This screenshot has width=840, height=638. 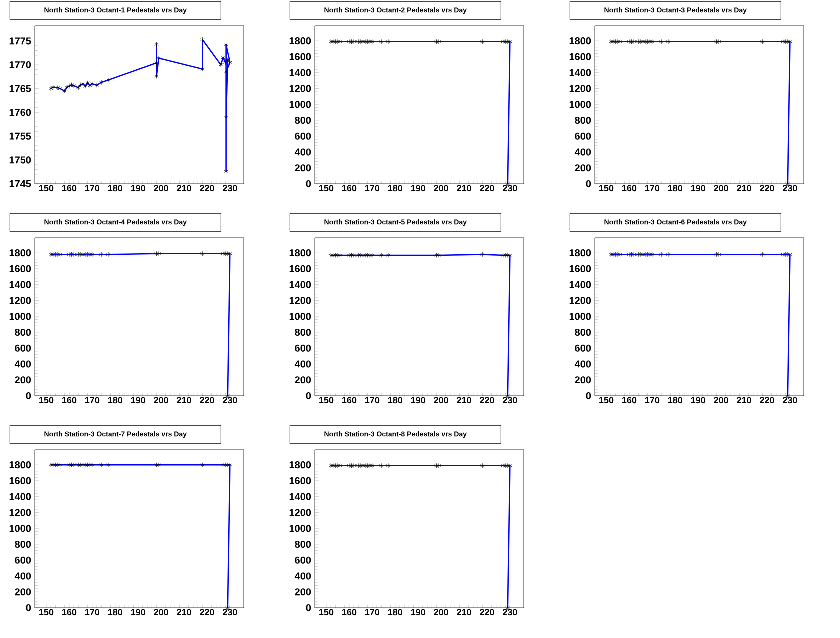 I want to click on y-tick-label: 1755, so click(x=21, y=136).